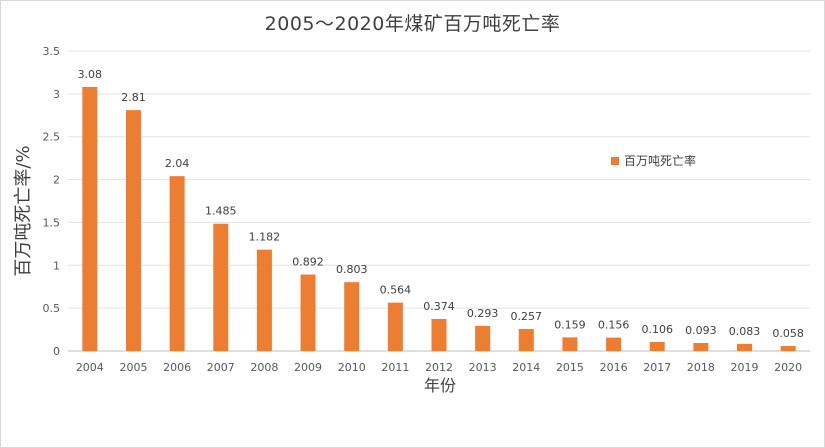 Image resolution: width=825 pixels, height=448 pixels. I want to click on y-tick-label: 1, so click(56, 265).